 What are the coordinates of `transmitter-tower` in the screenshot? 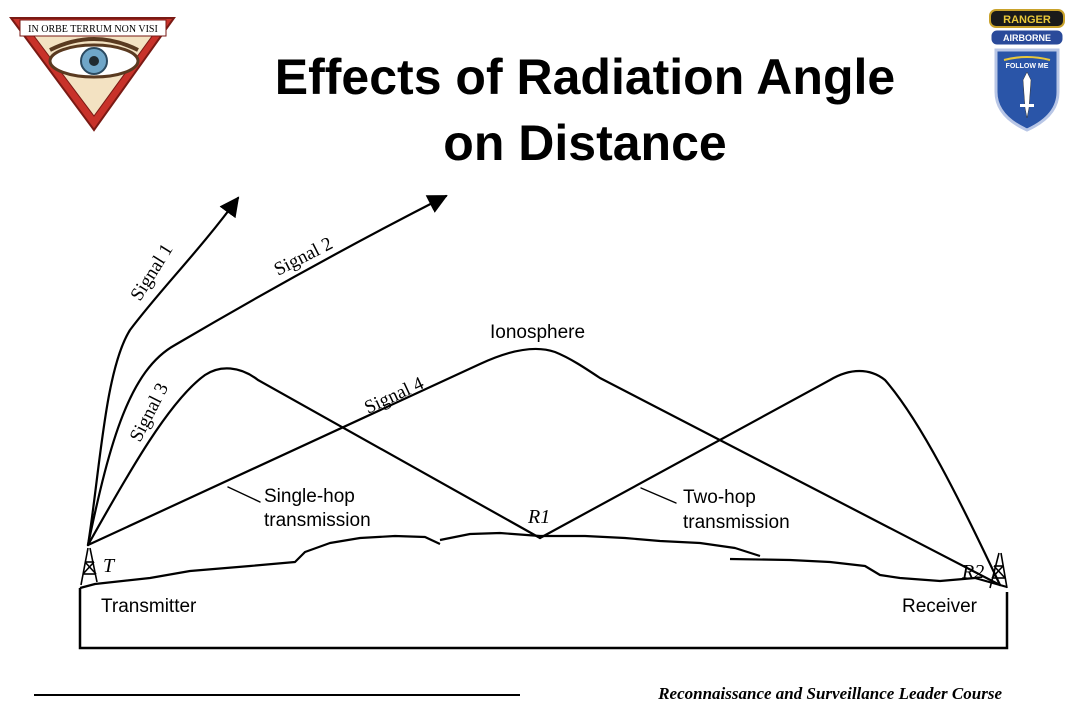 It's located at (89, 566).